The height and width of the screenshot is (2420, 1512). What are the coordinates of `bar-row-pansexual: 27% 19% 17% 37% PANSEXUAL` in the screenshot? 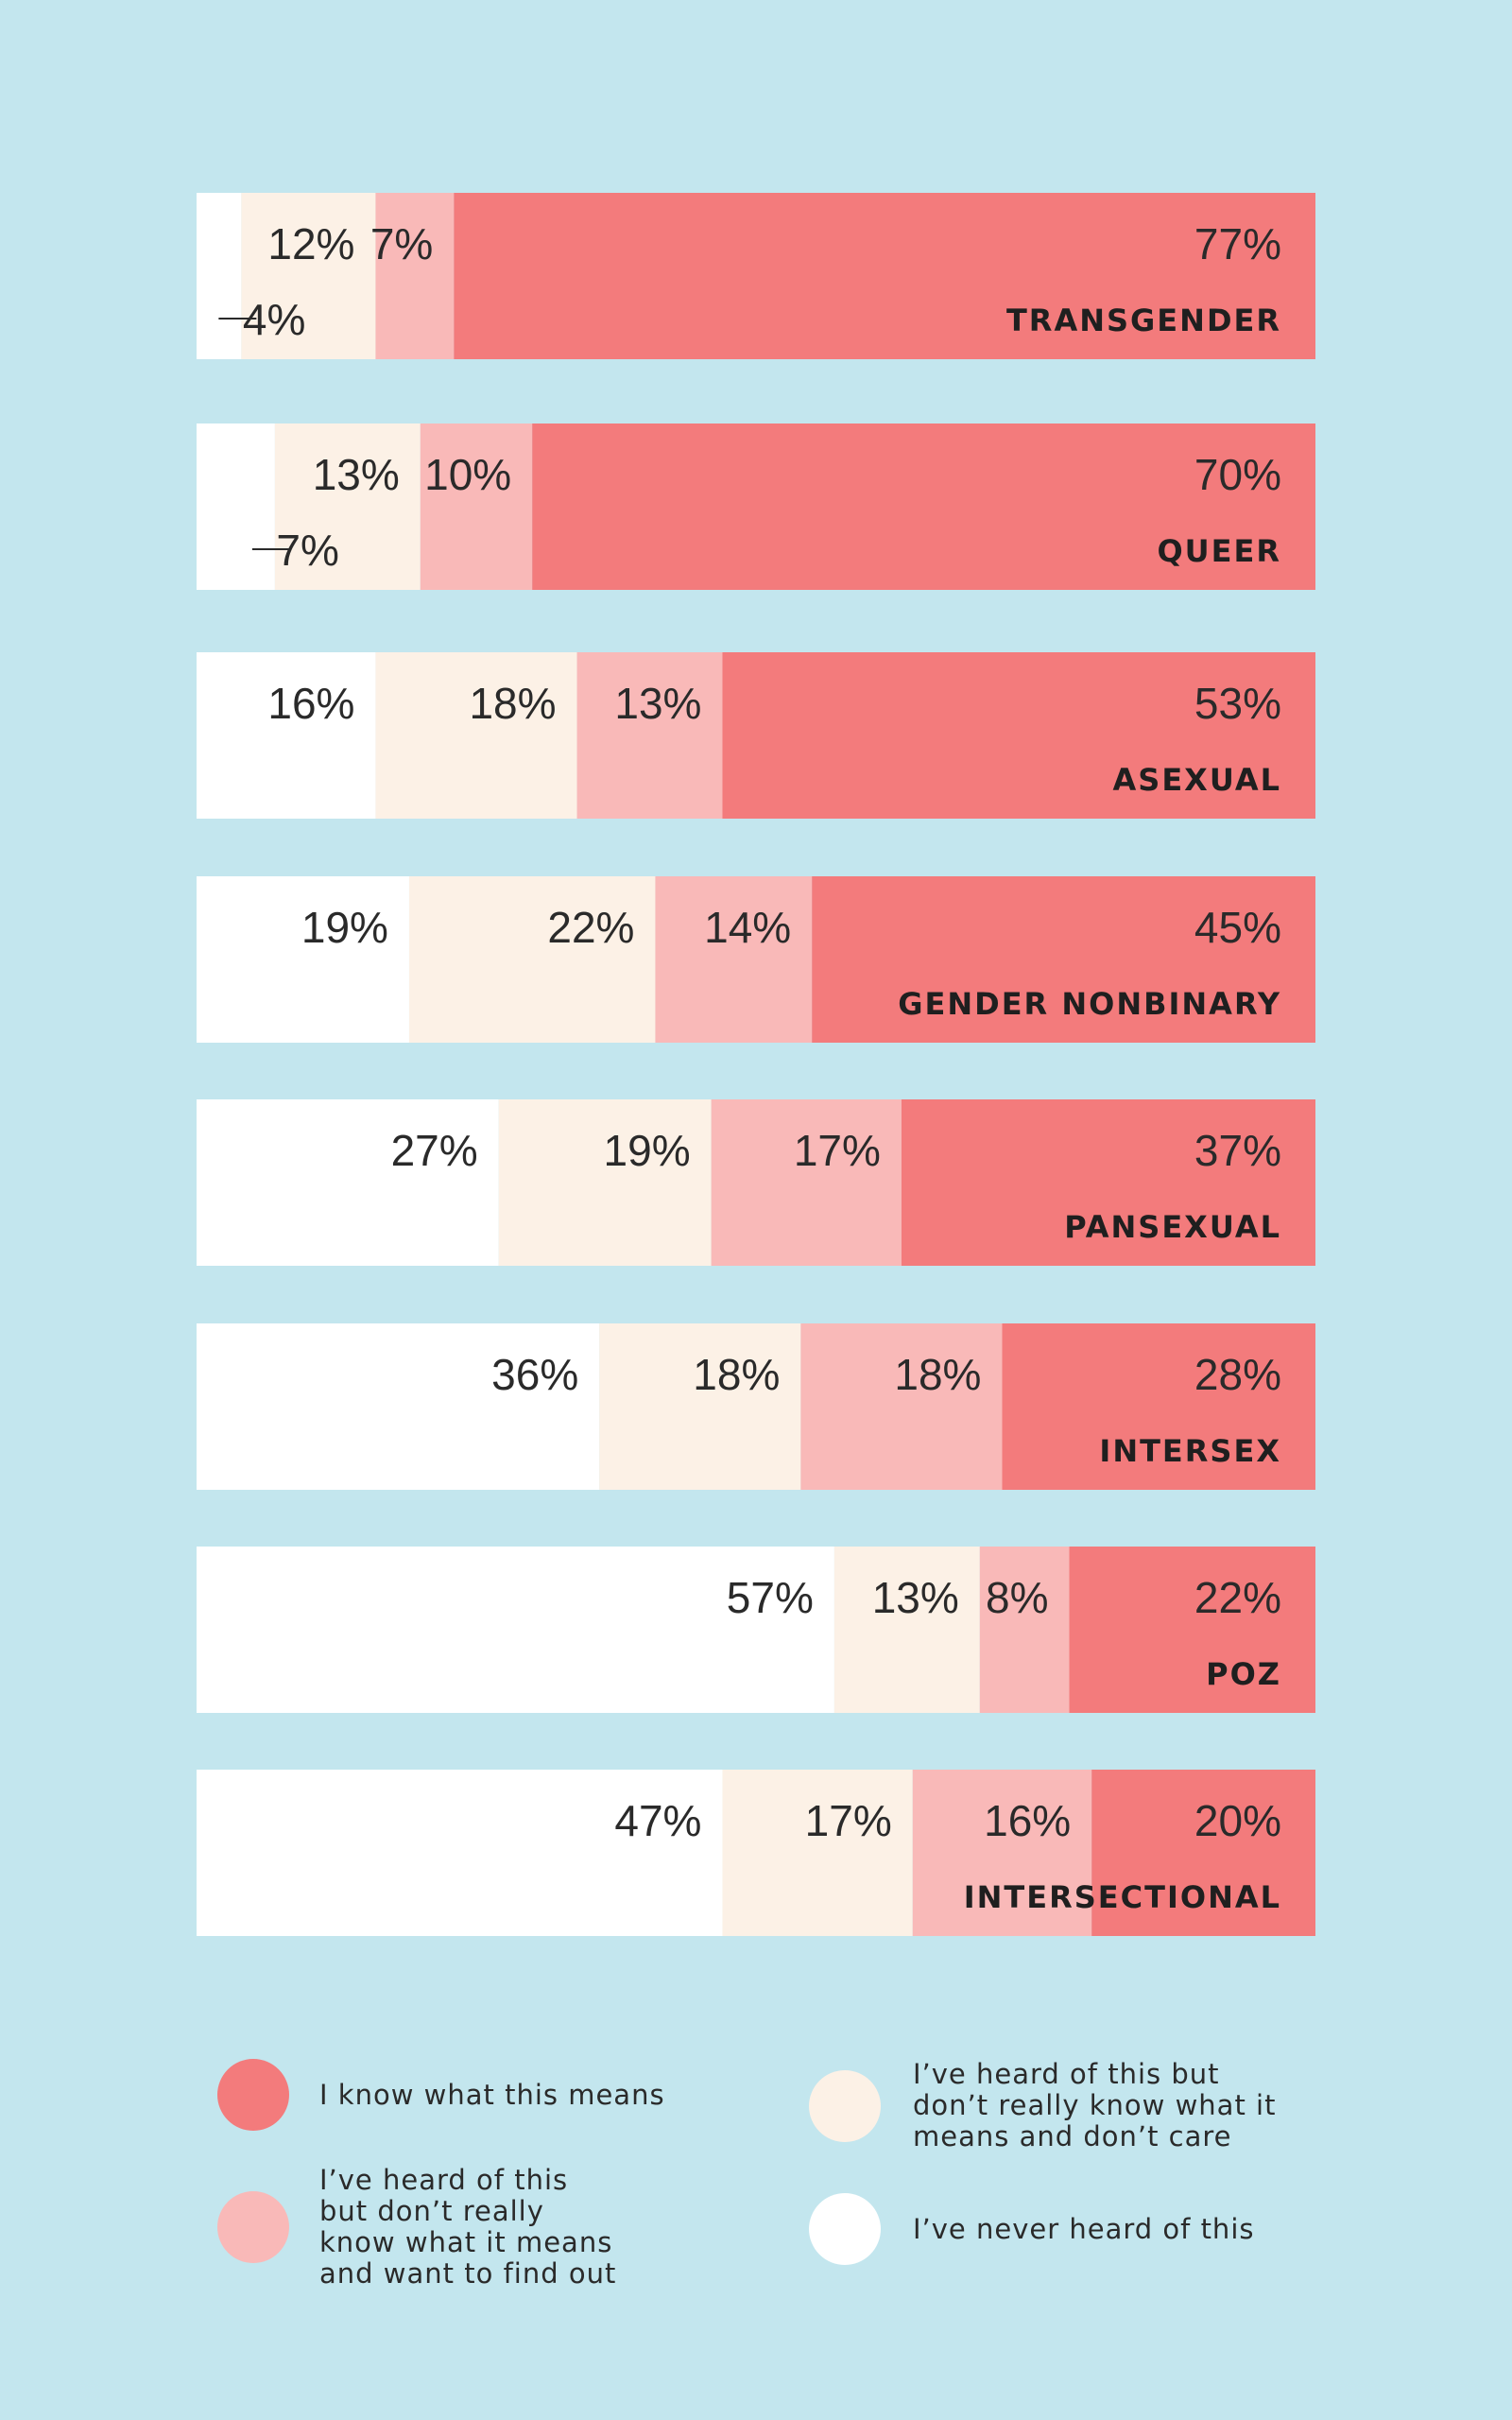 It's located at (756, 1182).